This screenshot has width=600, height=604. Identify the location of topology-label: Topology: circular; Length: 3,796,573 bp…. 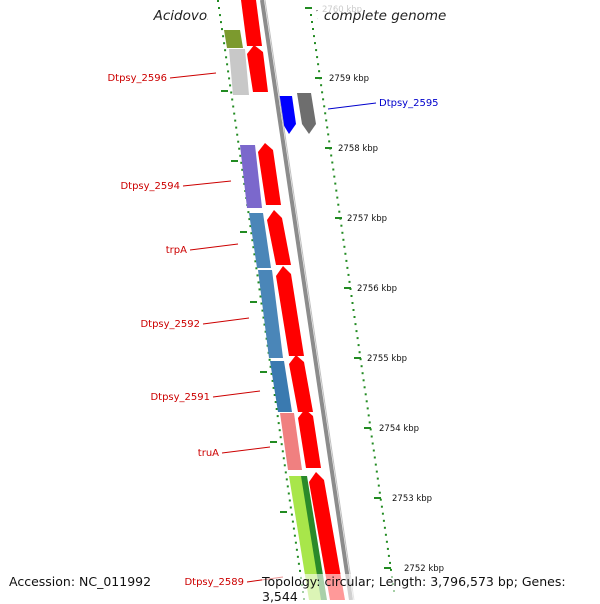
(431, 589).